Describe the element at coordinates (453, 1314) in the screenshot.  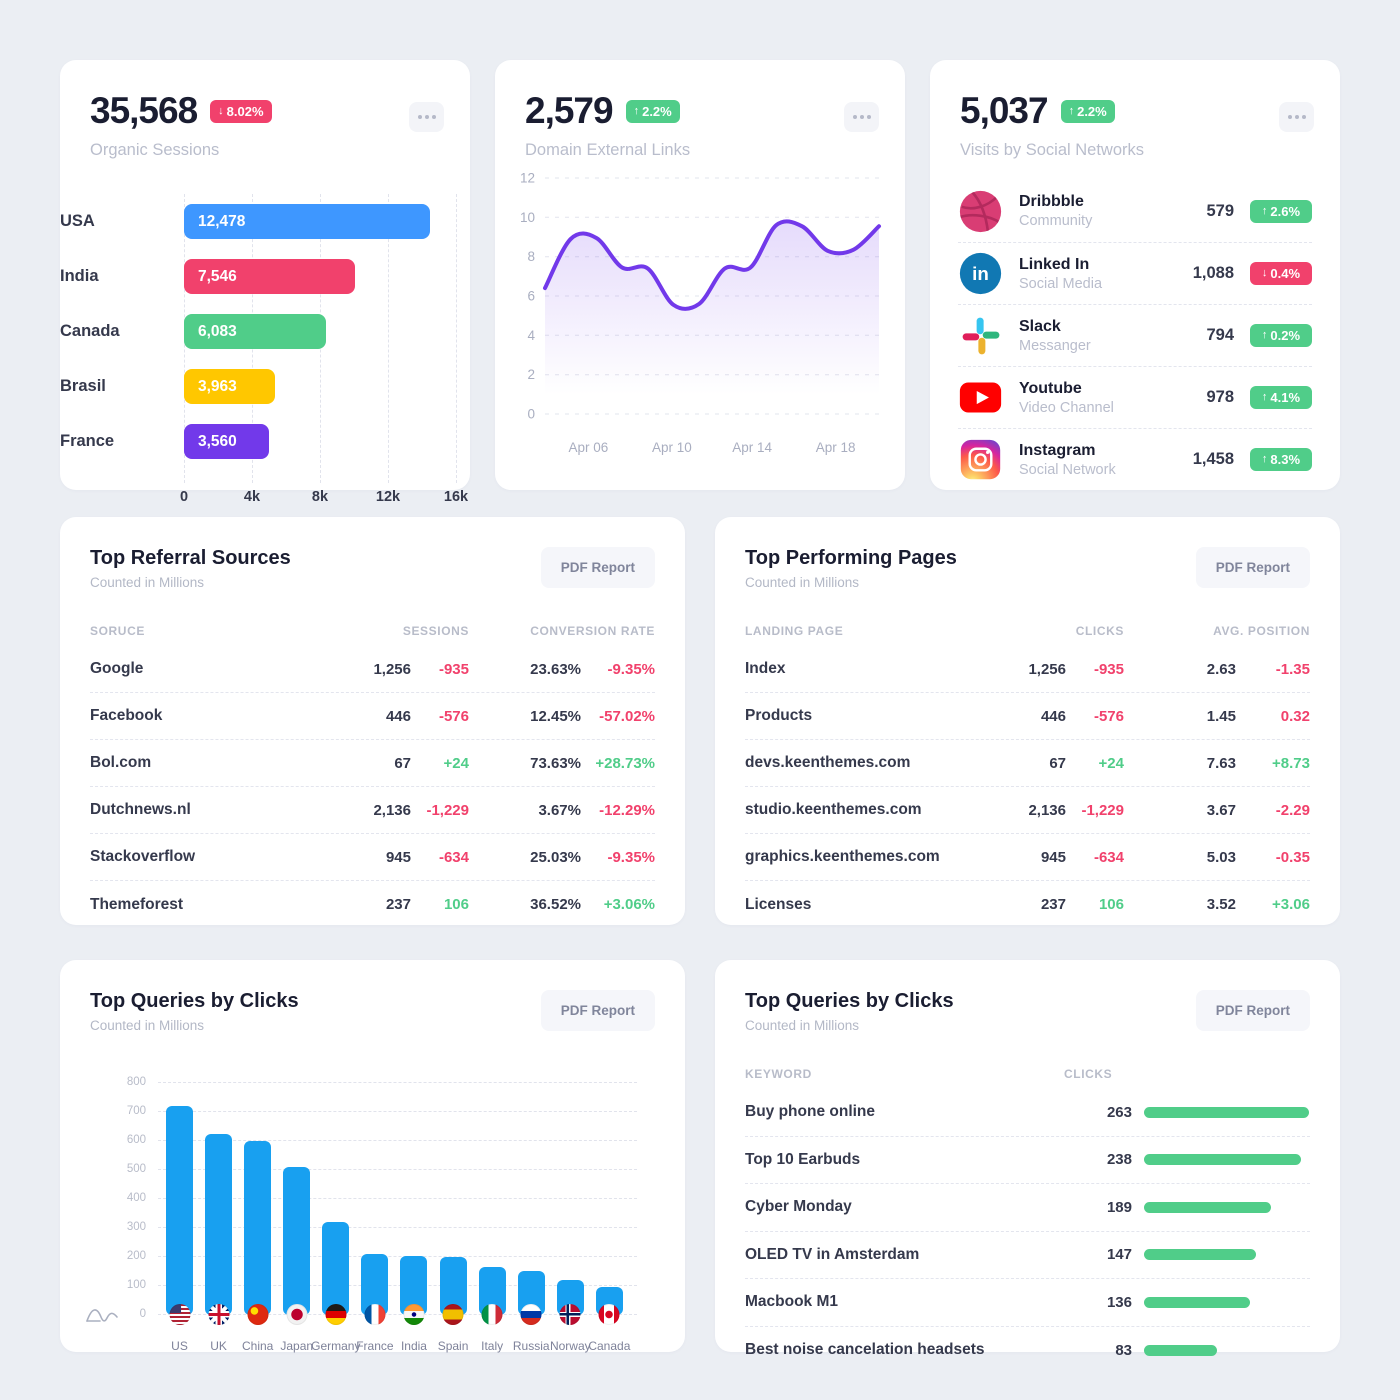
I see `flag-spain-icon` at that location.